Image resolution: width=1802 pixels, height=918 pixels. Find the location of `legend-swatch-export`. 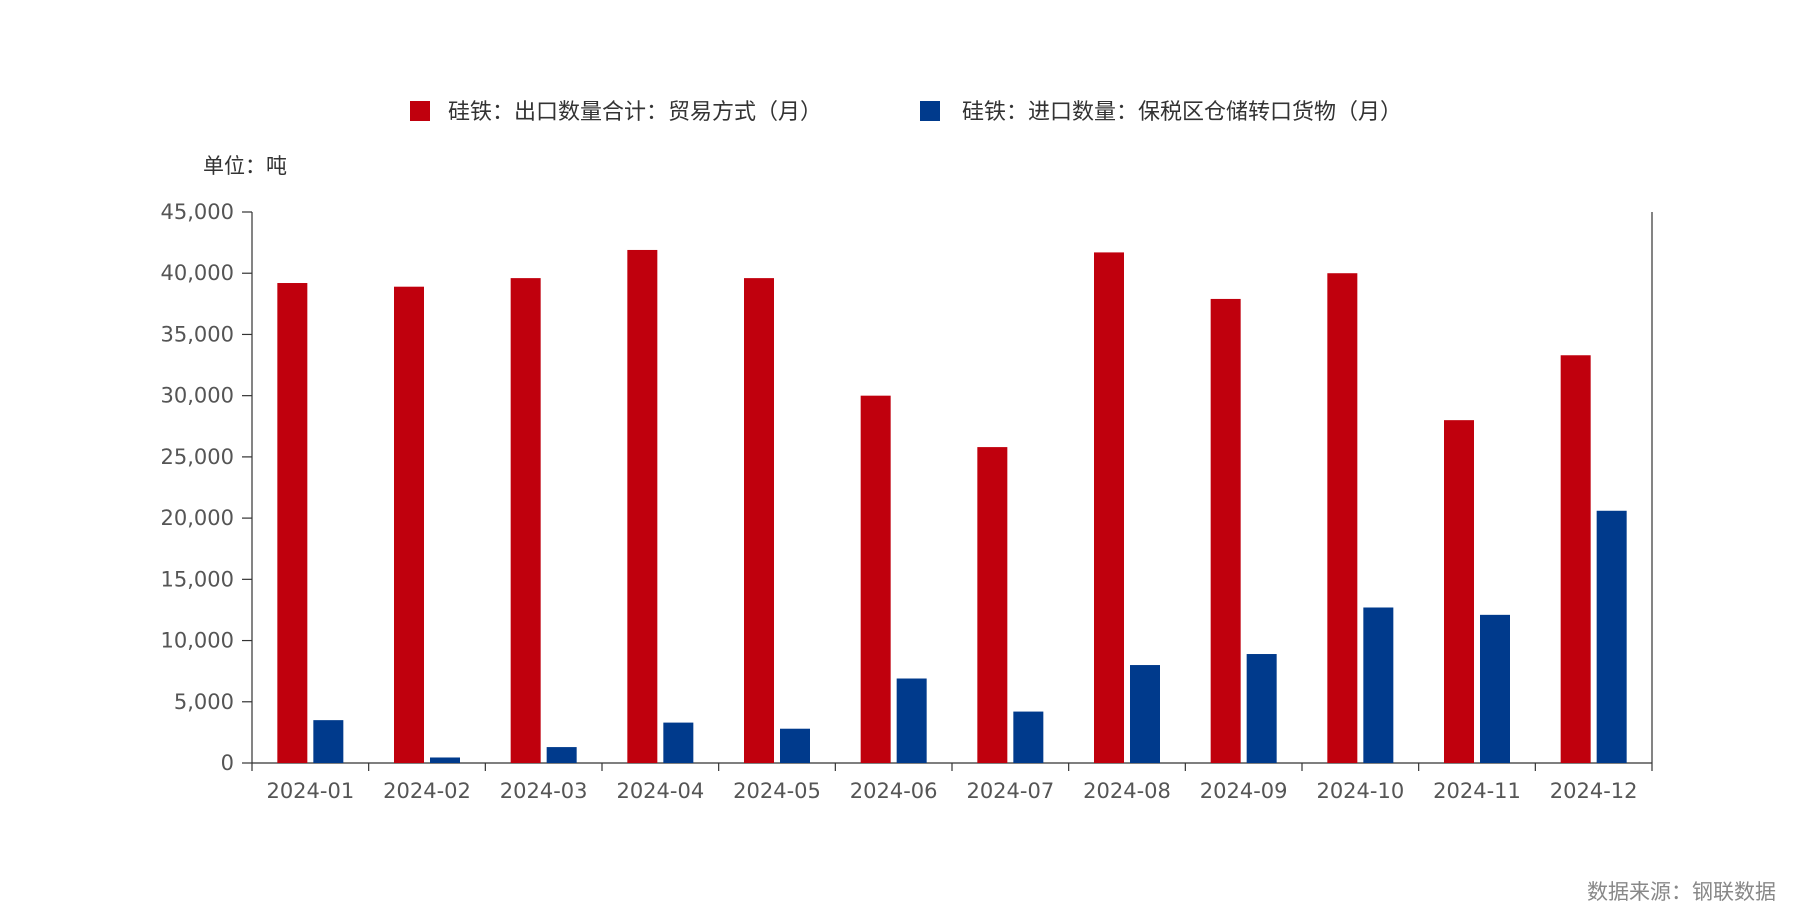

legend-swatch-export is located at coordinates (420, 111).